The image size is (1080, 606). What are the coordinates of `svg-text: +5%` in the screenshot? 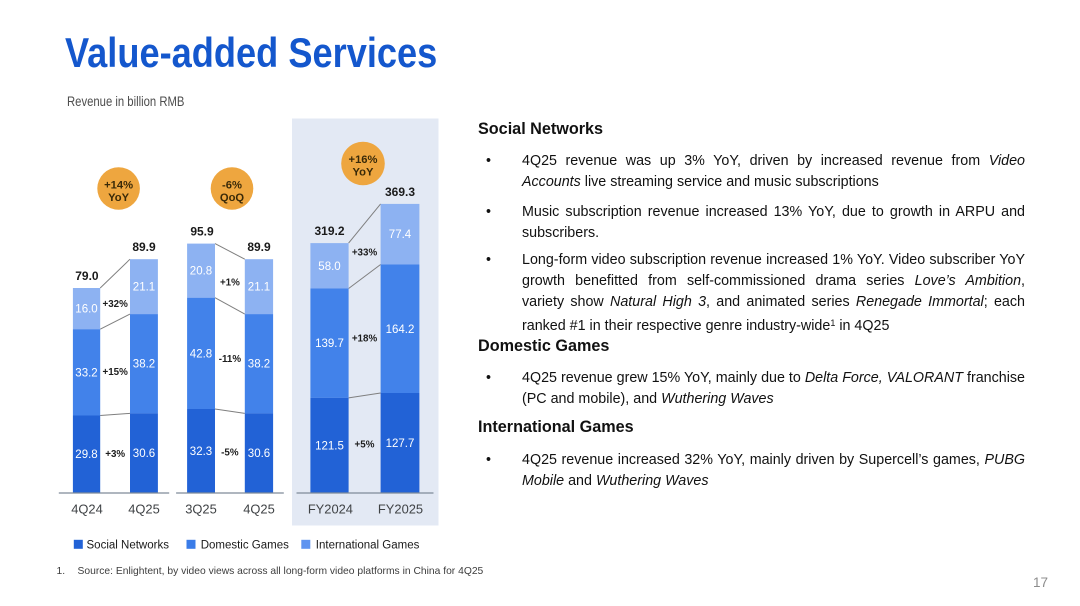 It's located at (365, 445).